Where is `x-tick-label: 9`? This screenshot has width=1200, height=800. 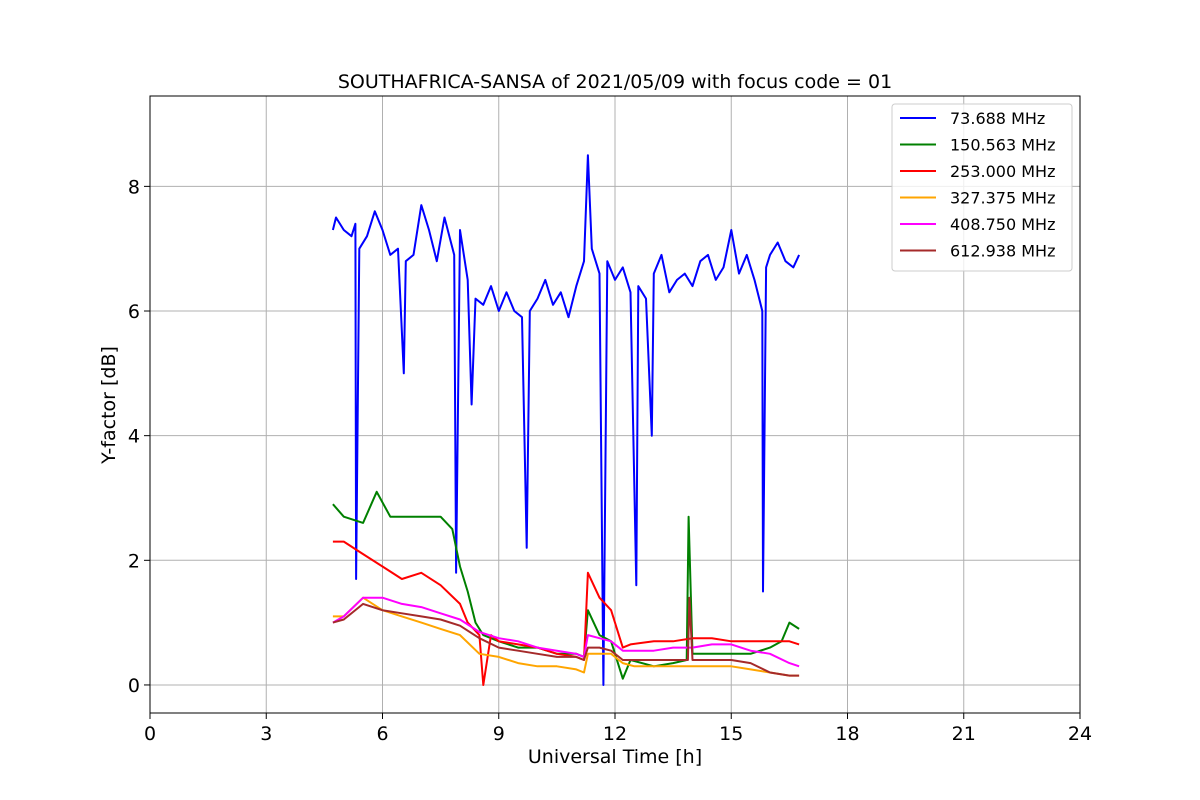 x-tick-label: 9 is located at coordinates (499, 734).